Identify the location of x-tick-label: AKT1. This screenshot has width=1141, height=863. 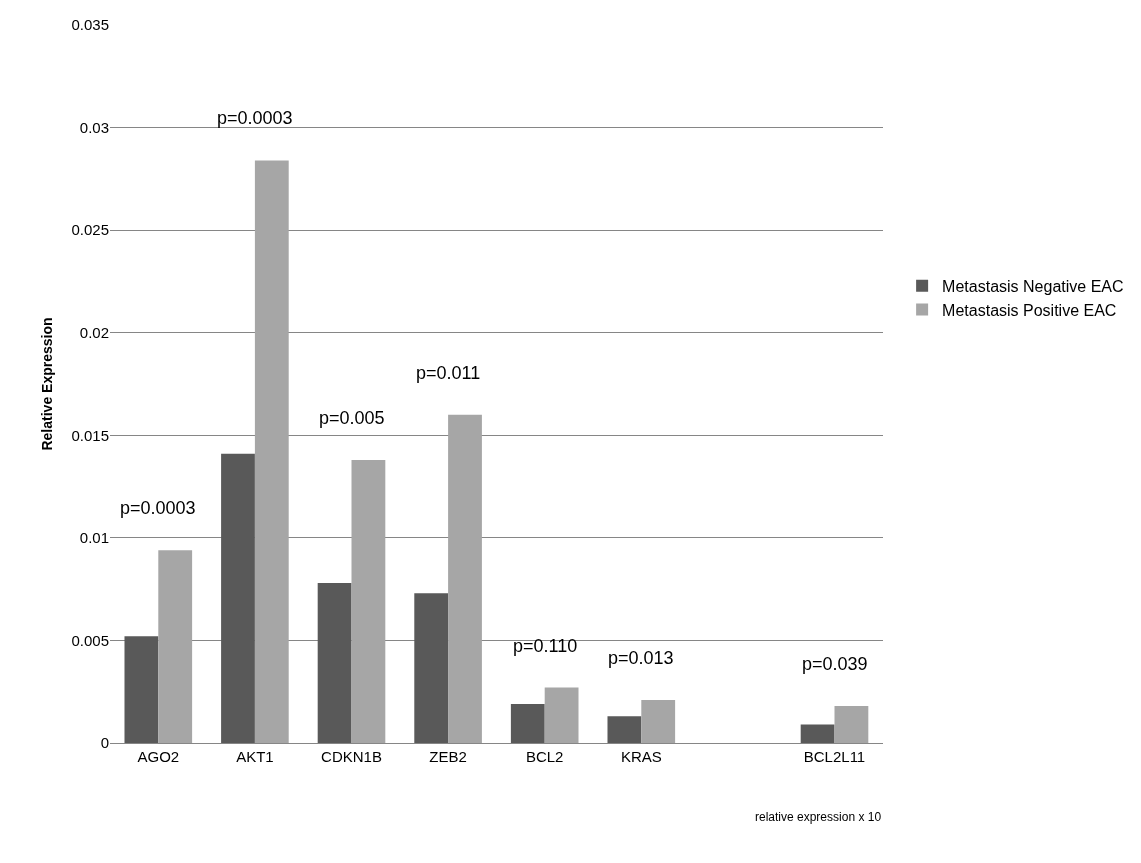
(255, 756).